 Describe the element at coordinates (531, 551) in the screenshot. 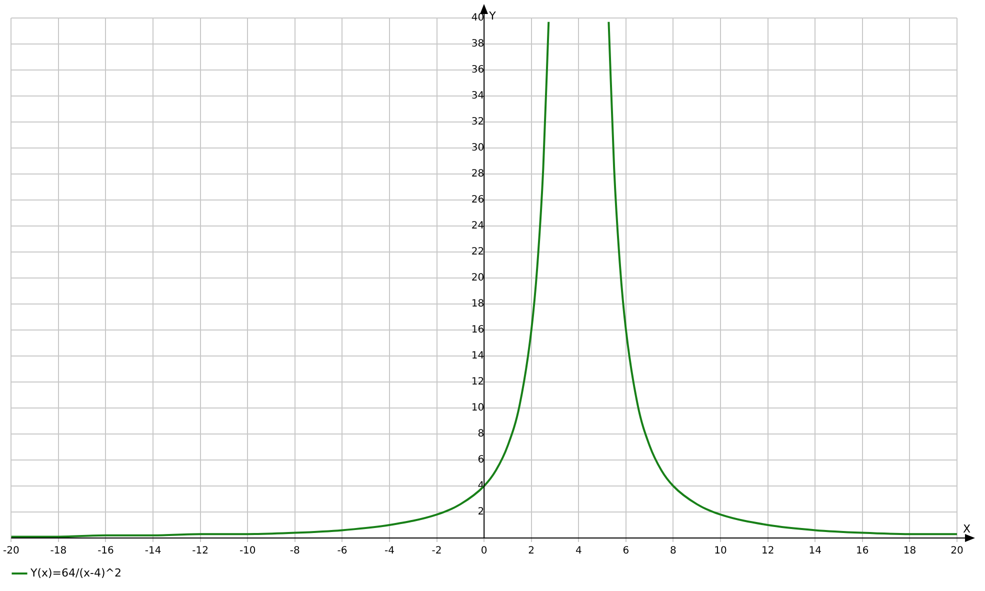

I see `x-tick-label: 2` at that location.